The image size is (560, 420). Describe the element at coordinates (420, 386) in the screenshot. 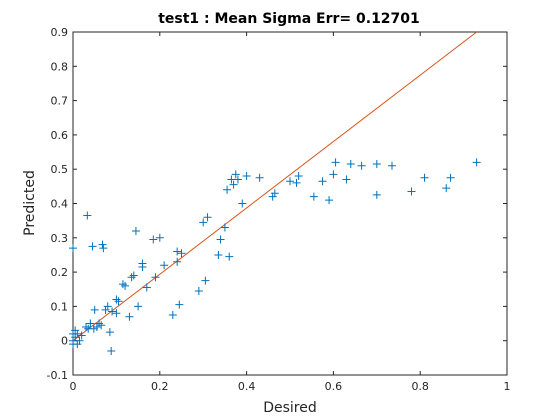

I see `x-tick-label: 0.8` at that location.